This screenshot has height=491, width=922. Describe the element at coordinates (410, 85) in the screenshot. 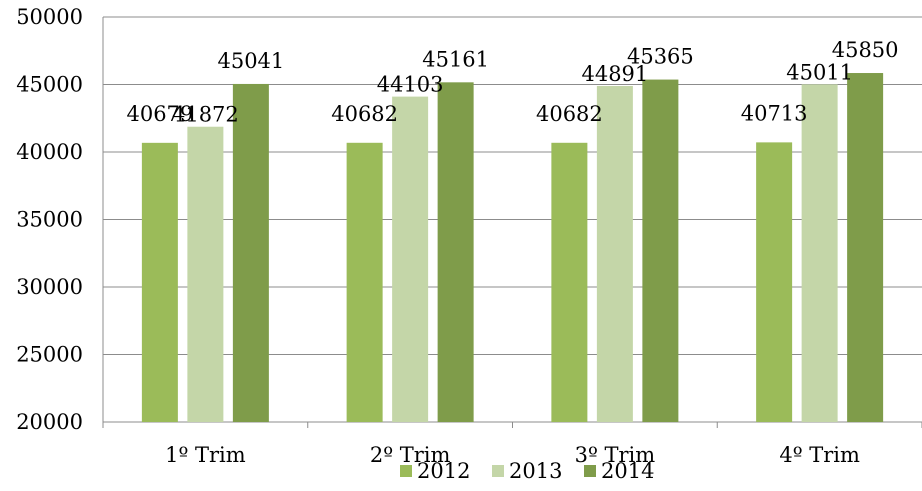

I see `data-label: 44103` at that location.